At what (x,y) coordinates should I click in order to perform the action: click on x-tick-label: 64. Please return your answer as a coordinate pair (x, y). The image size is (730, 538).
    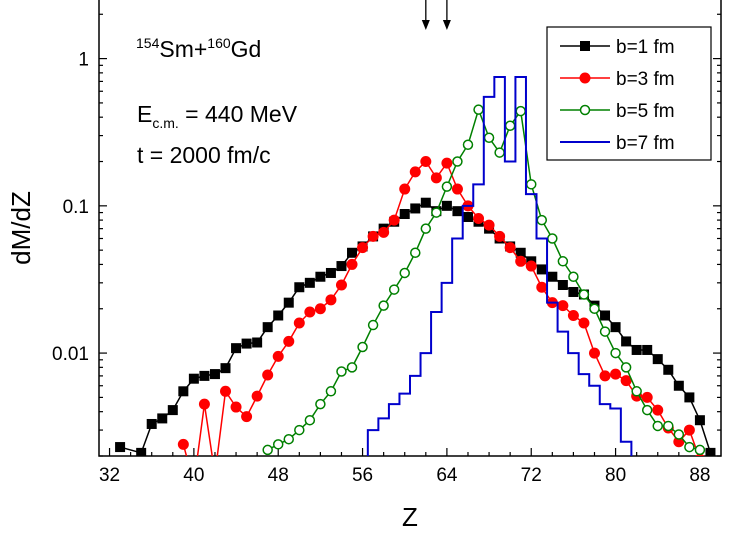
    Looking at the image, I should click on (447, 475).